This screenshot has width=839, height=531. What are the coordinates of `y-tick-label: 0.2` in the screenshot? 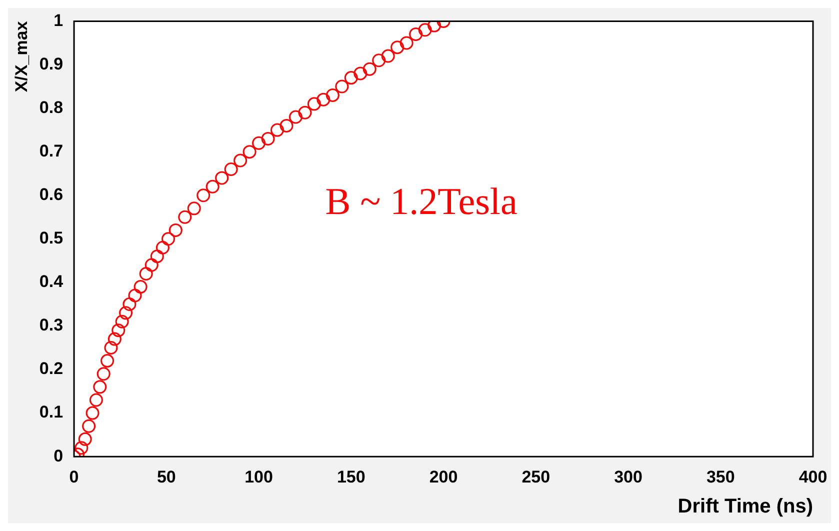 It's located at (51, 368).